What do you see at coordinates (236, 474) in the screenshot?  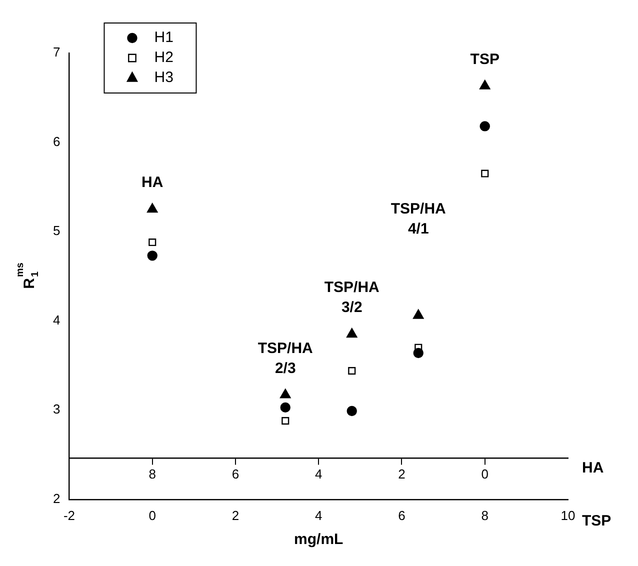 I see `x2-tick-label: 6` at bounding box center [236, 474].